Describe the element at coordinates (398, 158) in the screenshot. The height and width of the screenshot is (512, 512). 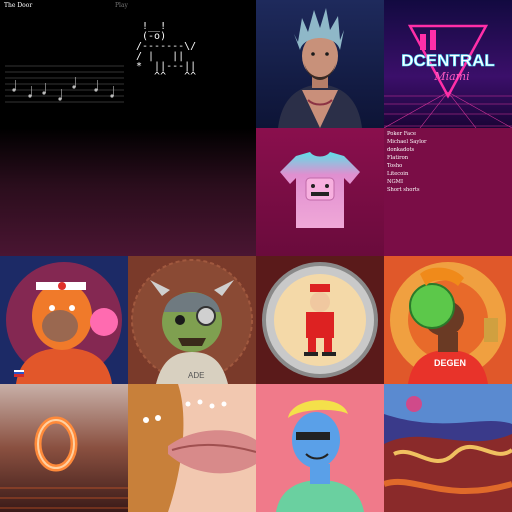
I see `list-item: Flatiron` at that location.